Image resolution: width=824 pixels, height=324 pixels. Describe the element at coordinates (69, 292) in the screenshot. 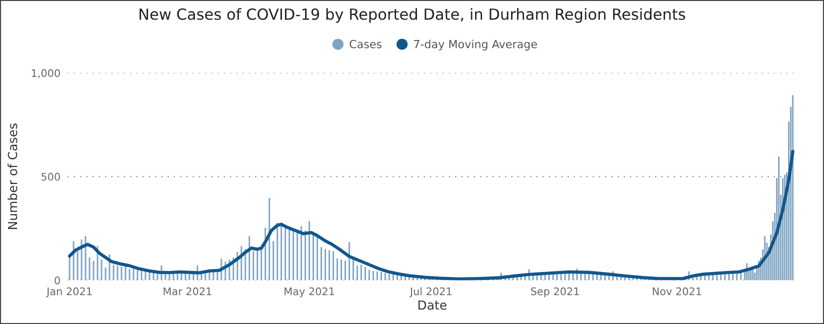

I see `x-tick-label: Jan 2021` at that location.